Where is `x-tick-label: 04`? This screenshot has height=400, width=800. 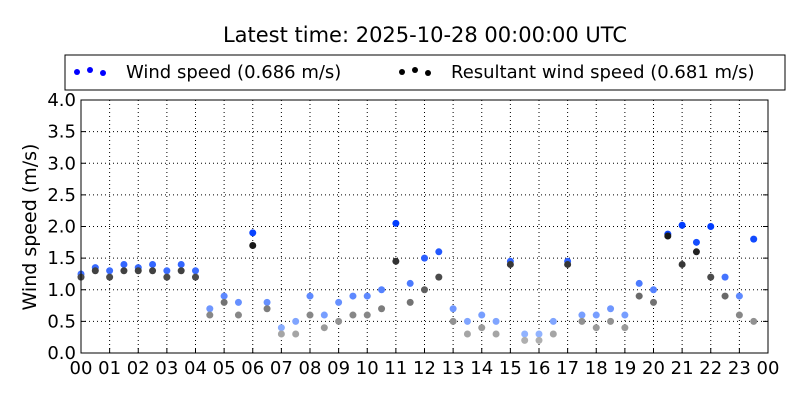
x-tick-label: 04 is located at coordinates (195, 368).